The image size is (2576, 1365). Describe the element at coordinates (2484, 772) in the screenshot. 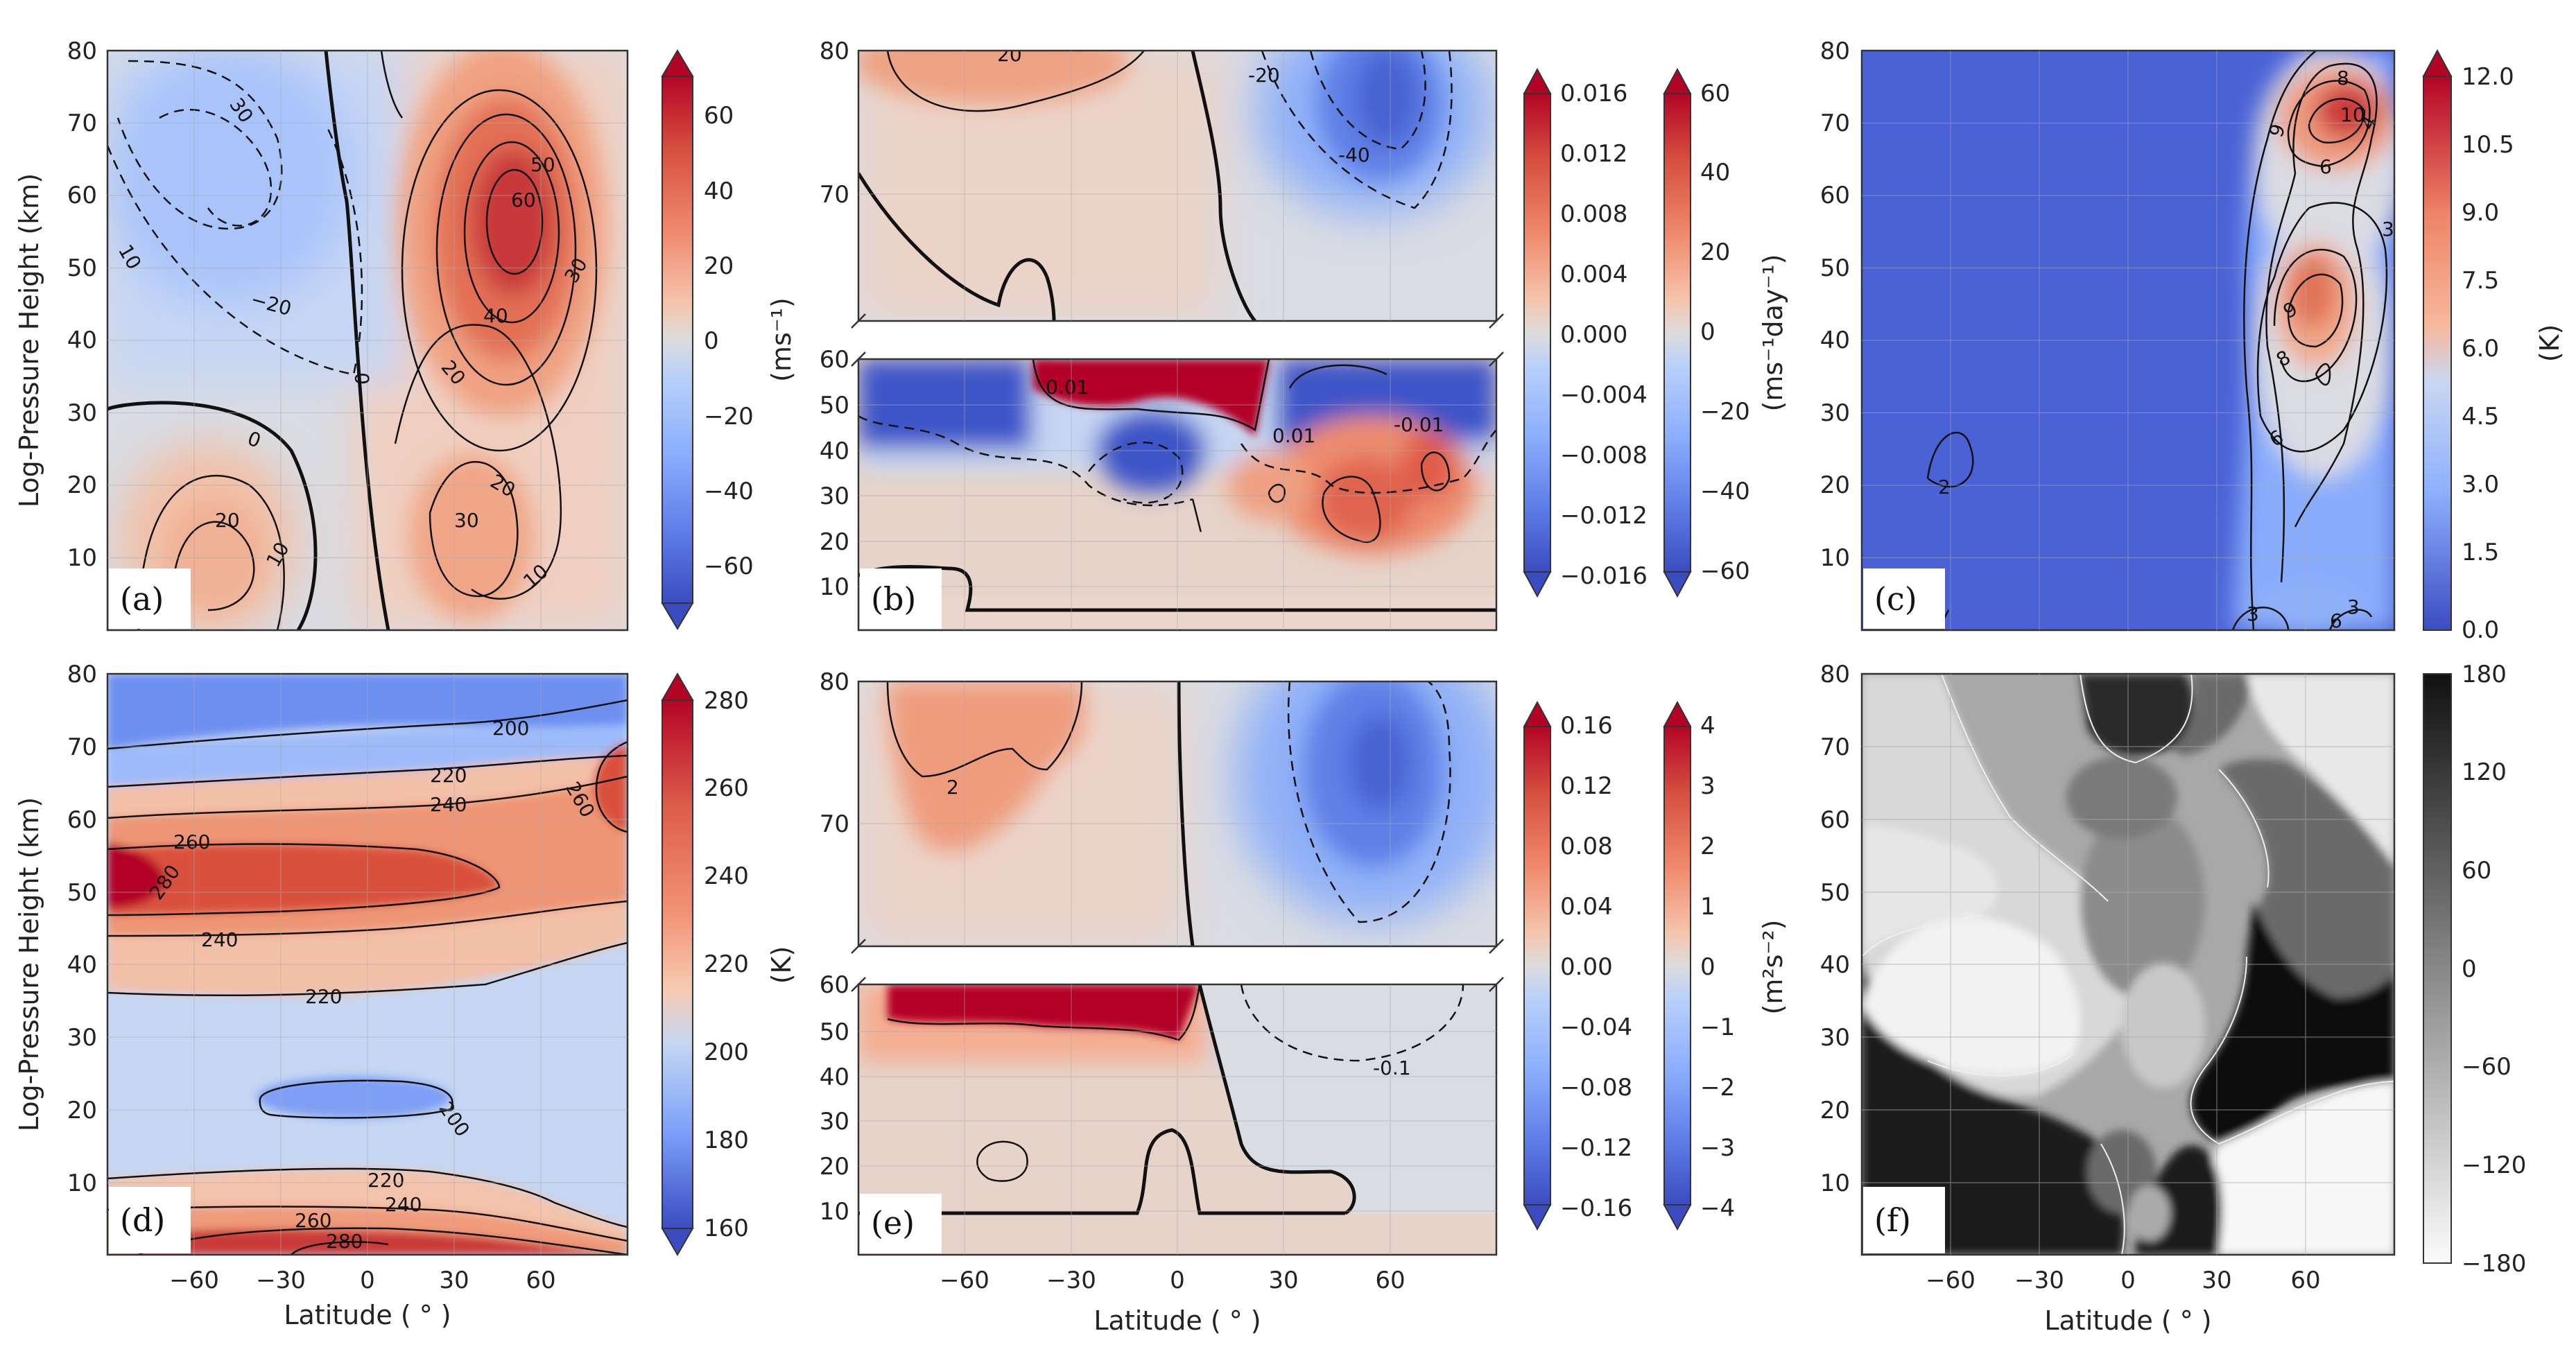

I see `colorbar-tick: 120` at that location.